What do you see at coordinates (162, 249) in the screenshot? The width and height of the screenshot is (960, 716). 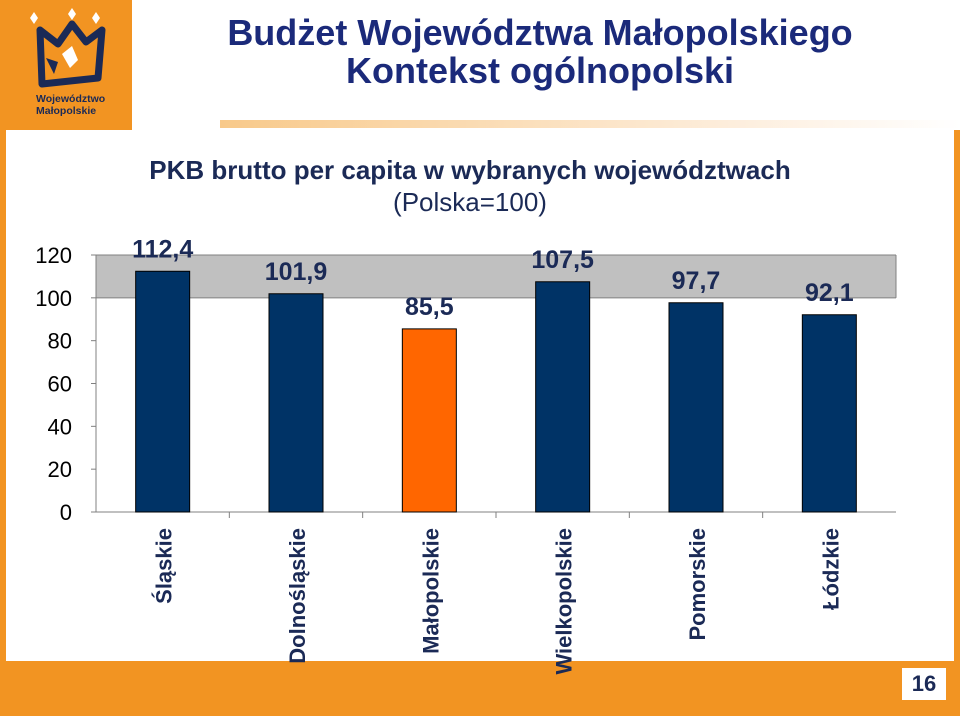 I see `data-label: 112,4` at bounding box center [162, 249].